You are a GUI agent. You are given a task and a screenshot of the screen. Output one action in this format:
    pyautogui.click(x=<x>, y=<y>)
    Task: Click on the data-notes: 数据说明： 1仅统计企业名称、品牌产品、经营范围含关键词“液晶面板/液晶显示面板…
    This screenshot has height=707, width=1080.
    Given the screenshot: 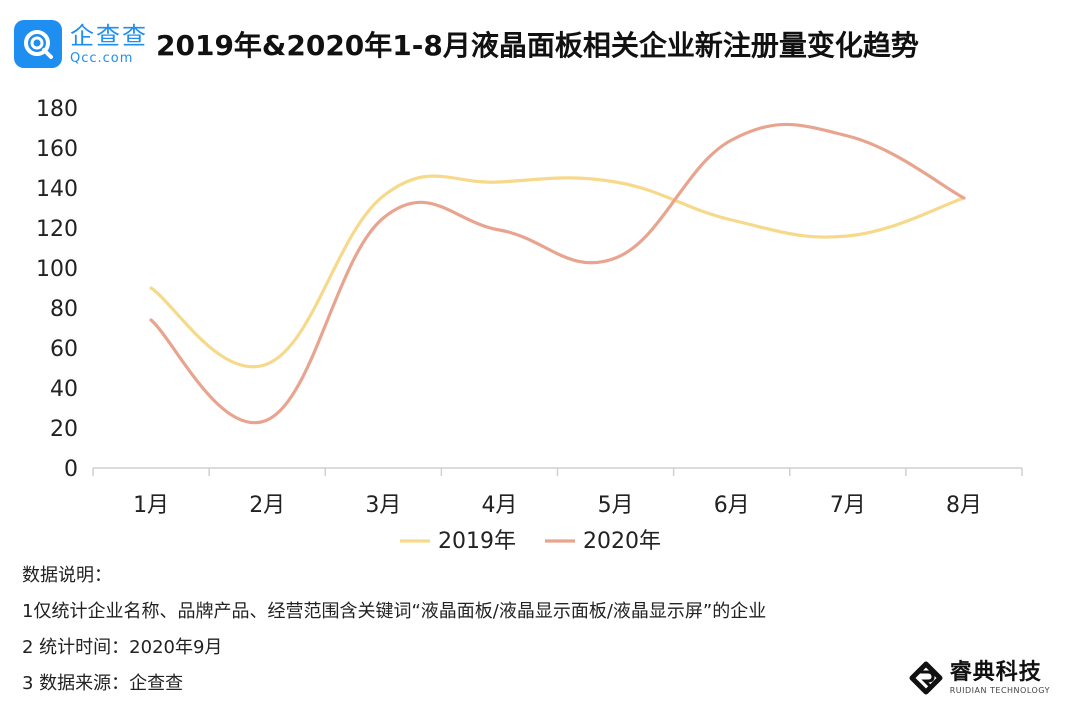 What is the action you would take?
    pyautogui.click(x=394, y=634)
    